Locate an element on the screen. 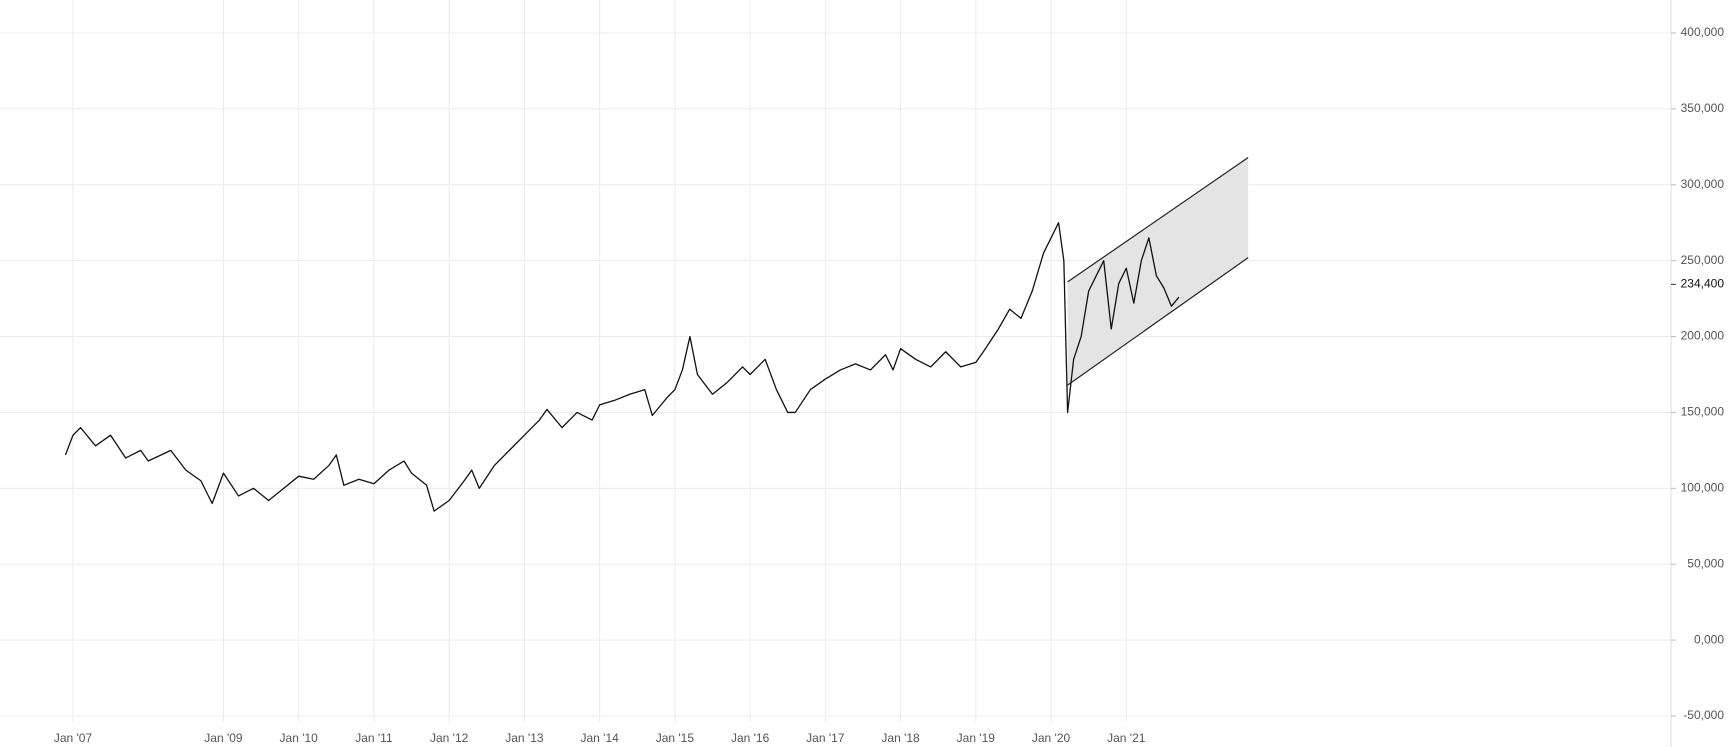 This screenshot has height=747, width=1730. y-tick-label: 400,000 is located at coordinates (1703, 32).